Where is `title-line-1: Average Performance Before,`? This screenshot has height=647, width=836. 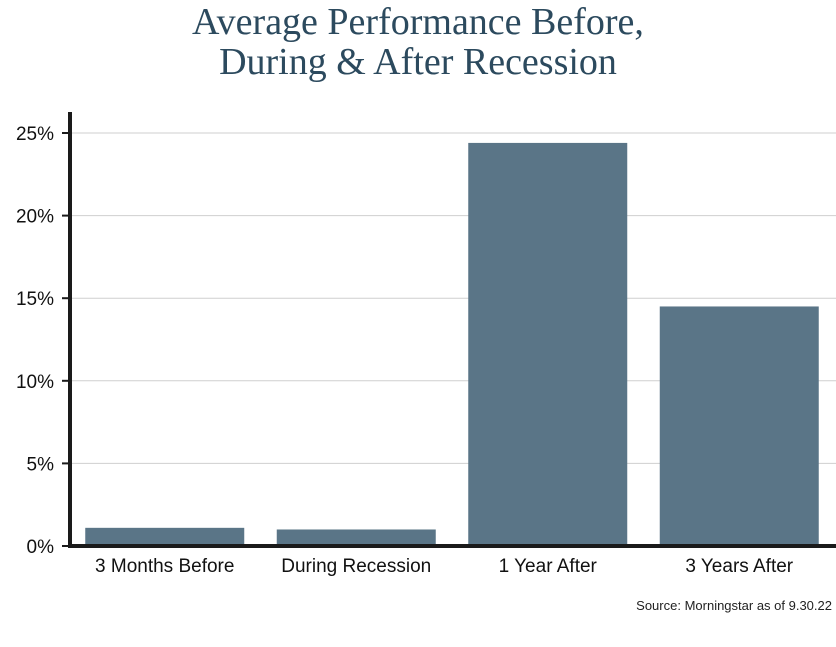 title-line-1: Average Performance Before, is located at coordinates (418, 22).